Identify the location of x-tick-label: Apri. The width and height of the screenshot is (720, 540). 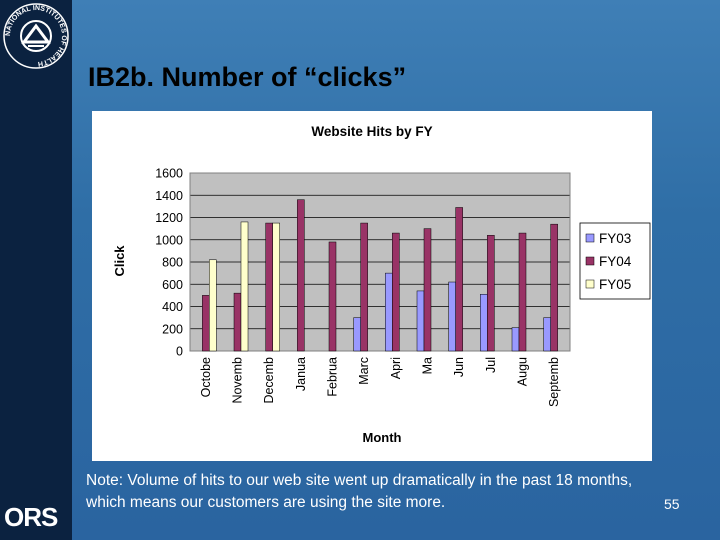
(396, 368).